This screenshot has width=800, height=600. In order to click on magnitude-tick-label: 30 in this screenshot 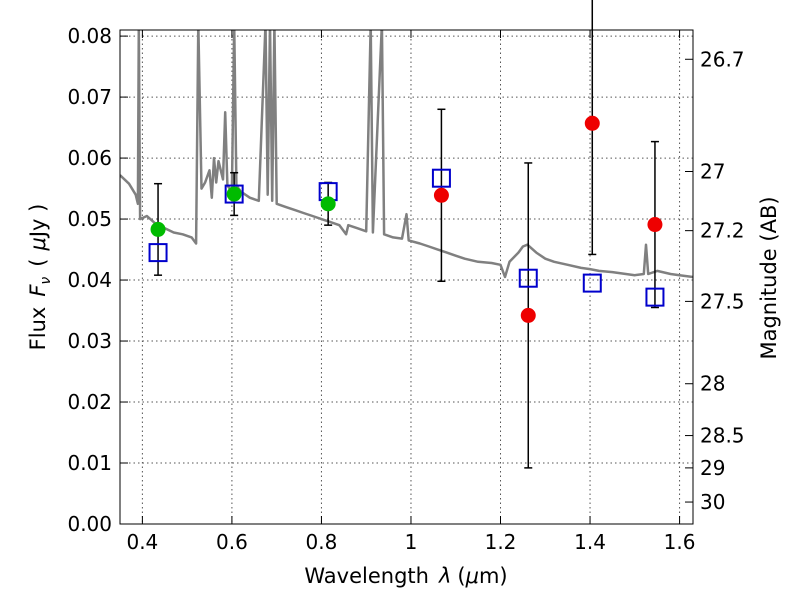, I will do `click(712, 502)`.